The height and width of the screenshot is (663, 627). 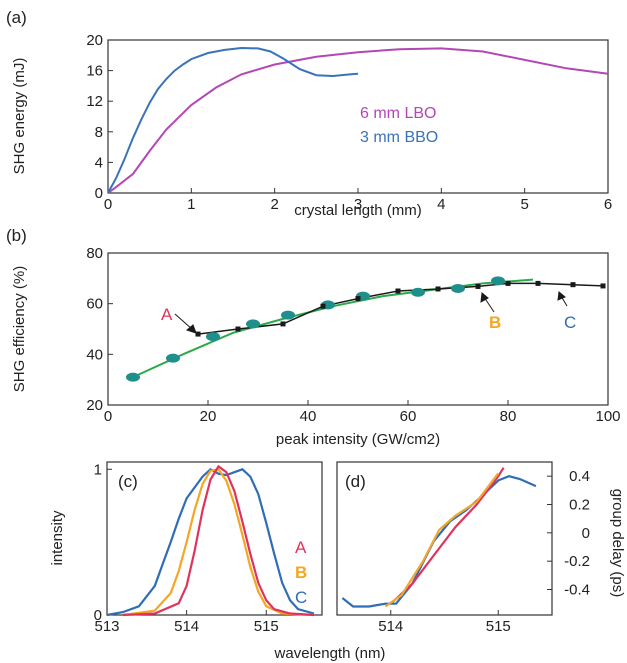 What do you see at coordinates (301, 572) in the screenshot?
I see `legend-c-B: B` at bounding box center [301, 572].